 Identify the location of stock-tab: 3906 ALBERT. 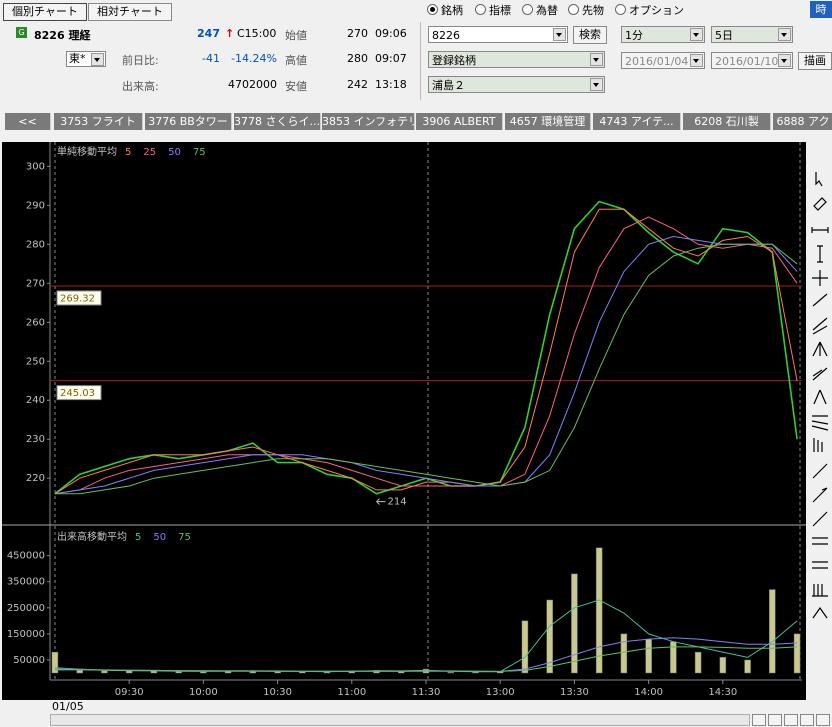
(459, 121).